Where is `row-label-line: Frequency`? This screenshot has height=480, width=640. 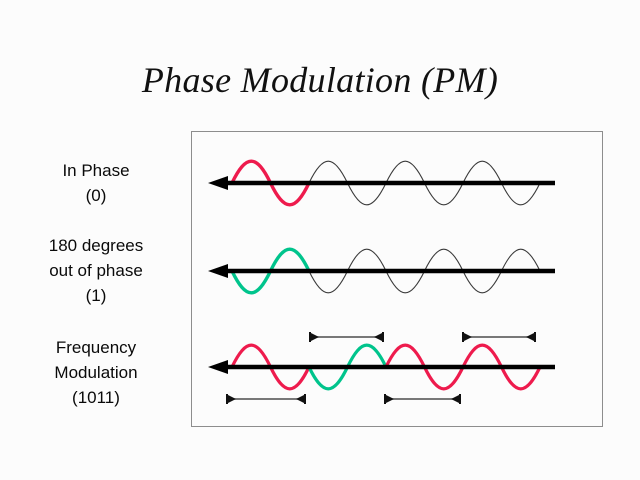 row-label-line: Frequency is located at coordinates (96, 347).